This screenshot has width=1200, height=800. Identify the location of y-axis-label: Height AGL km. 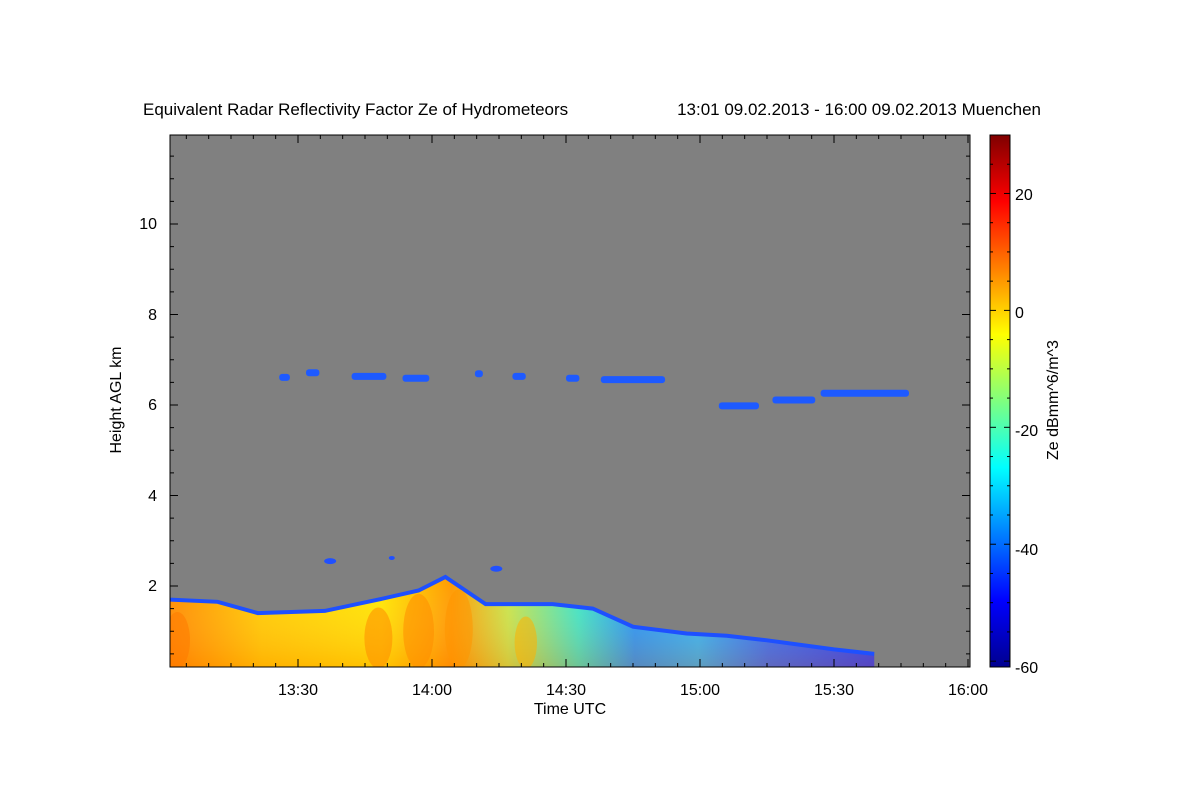
(116, 399).